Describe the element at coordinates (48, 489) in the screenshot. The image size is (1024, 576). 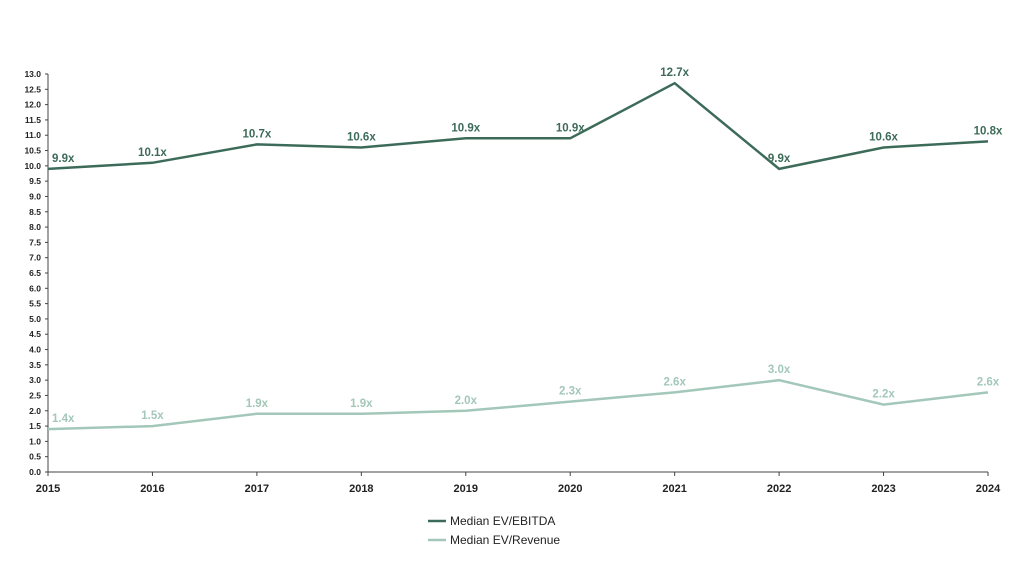
I see `x-tick-label: 2015` at that location.